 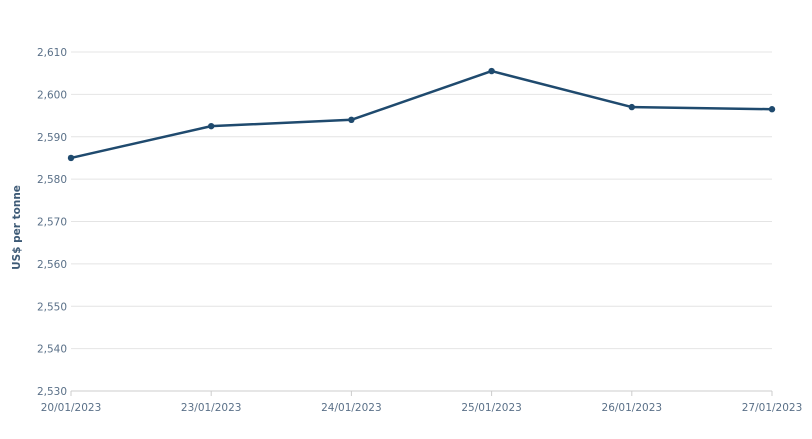 I want to click on x-tick-label: 26/01/2023, so click(x=632, y=408).